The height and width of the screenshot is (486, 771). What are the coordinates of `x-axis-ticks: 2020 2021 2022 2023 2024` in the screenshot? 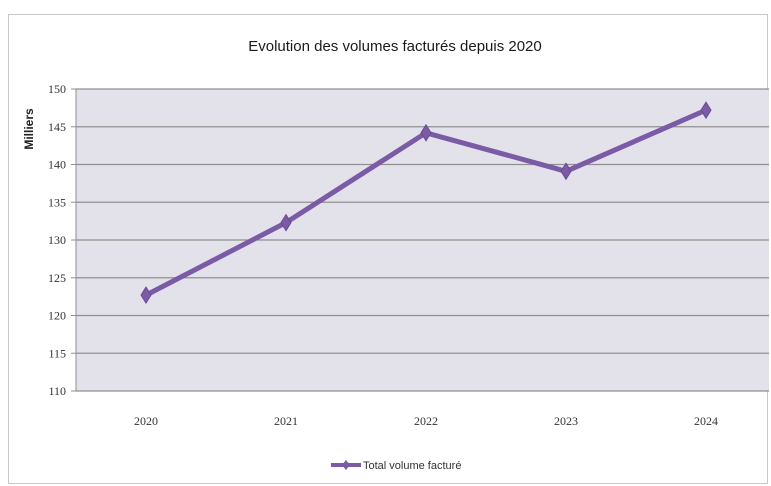 It's located at (426, 421).